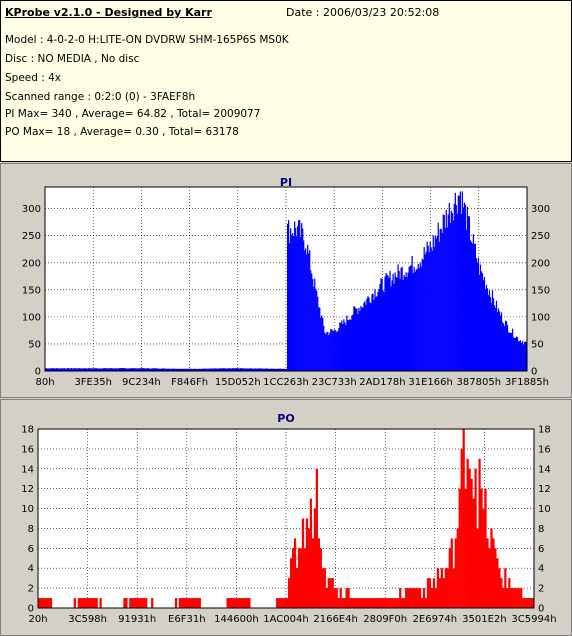  Describe the element at coordinates (544, 430) in the screenshot. I see `po-y-tick-label-right: 18` at that location.